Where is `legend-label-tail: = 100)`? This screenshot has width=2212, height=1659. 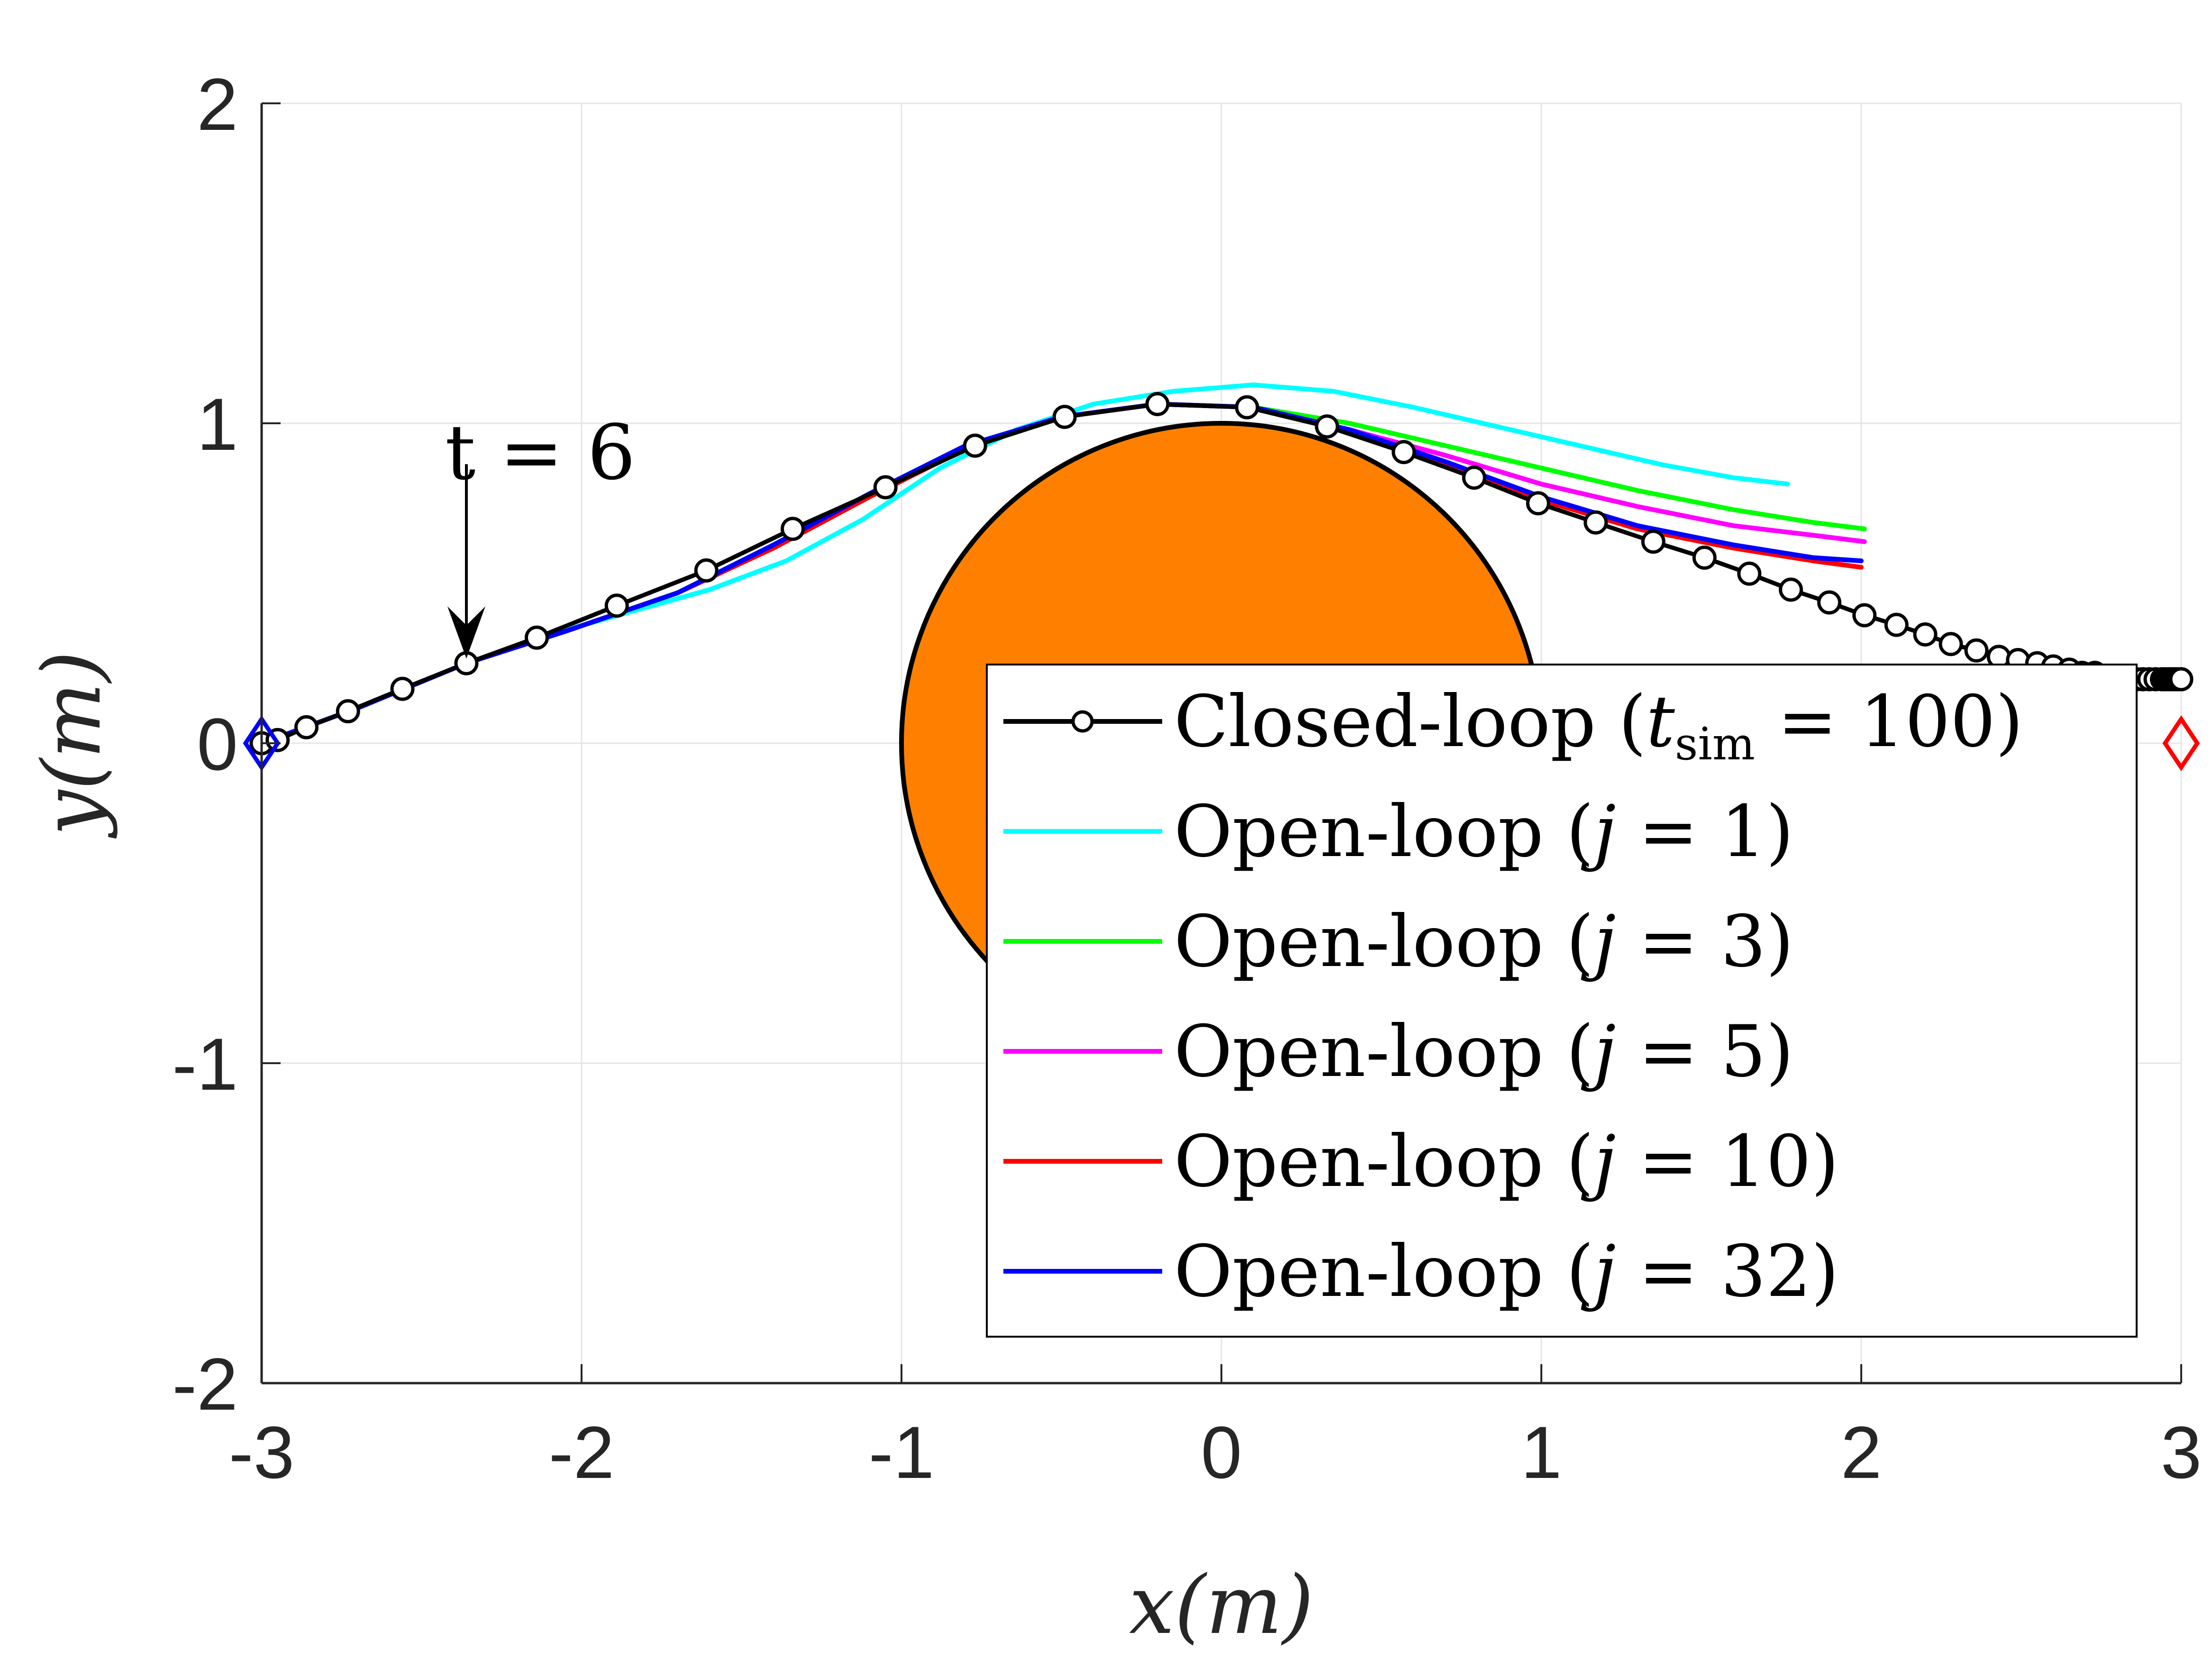
legend-label-tail: = 100) is located at coordinates (1889, 722).